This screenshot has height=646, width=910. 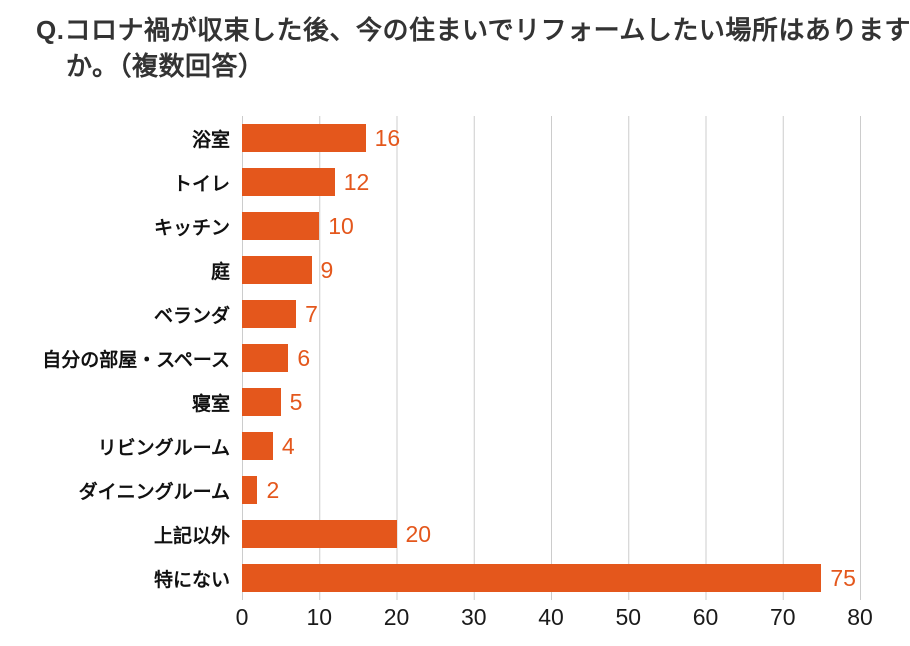 I want to click on category-label: ベランダ, so click(x=191, y=316).